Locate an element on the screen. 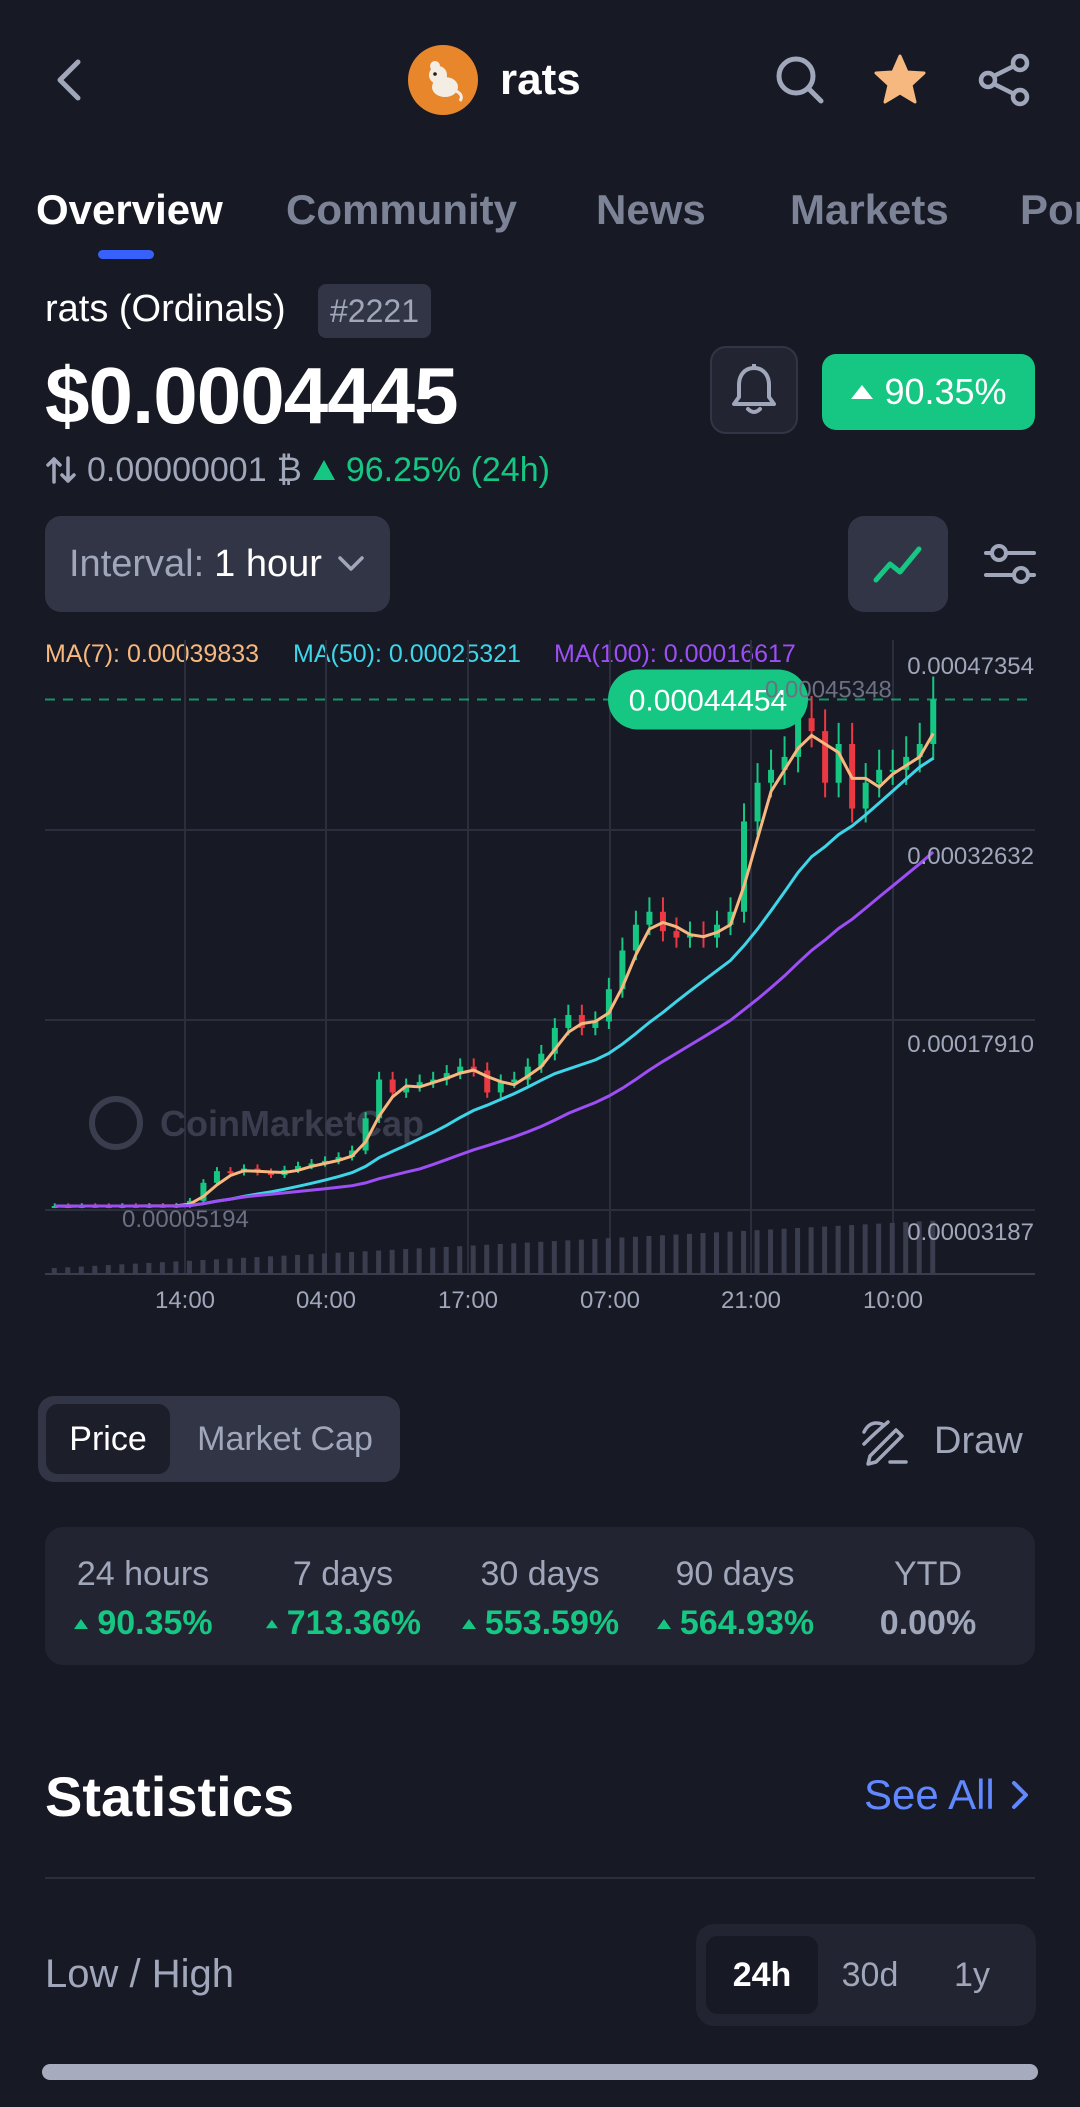 The height and width of the screenshot is (2107, 1080). draw-icon is located at coordinates (885, 1443).